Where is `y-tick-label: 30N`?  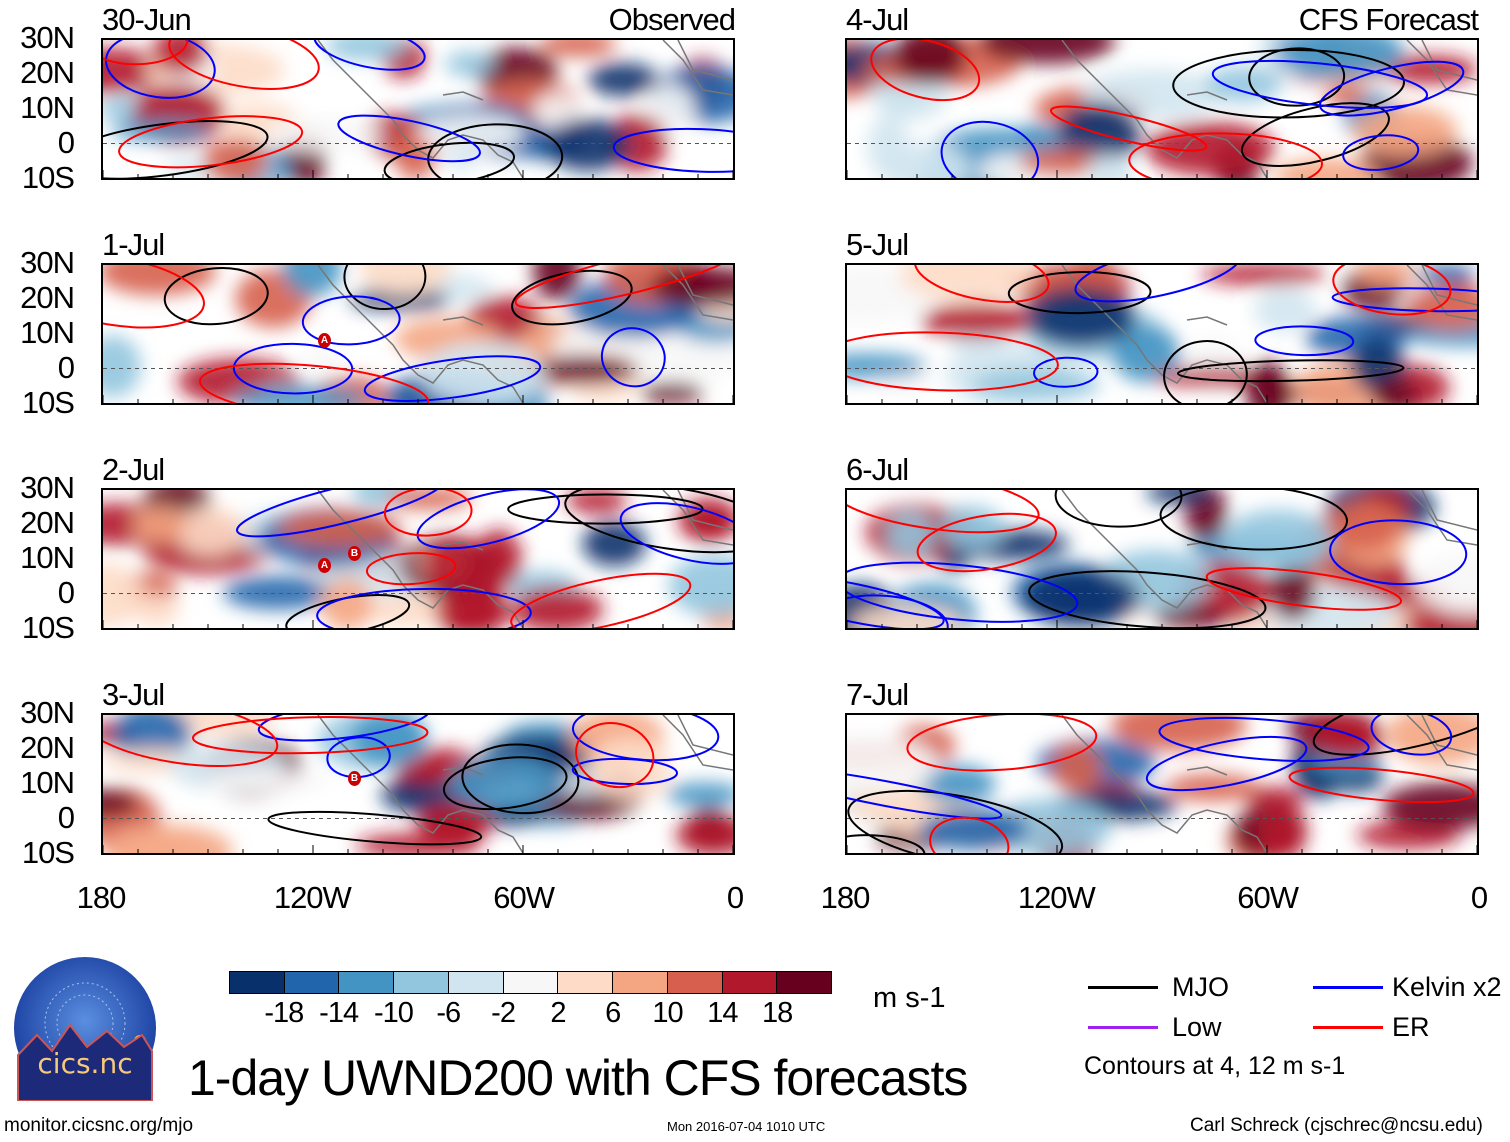
y-tick-label: 30N is located at coordinates (47, 712).